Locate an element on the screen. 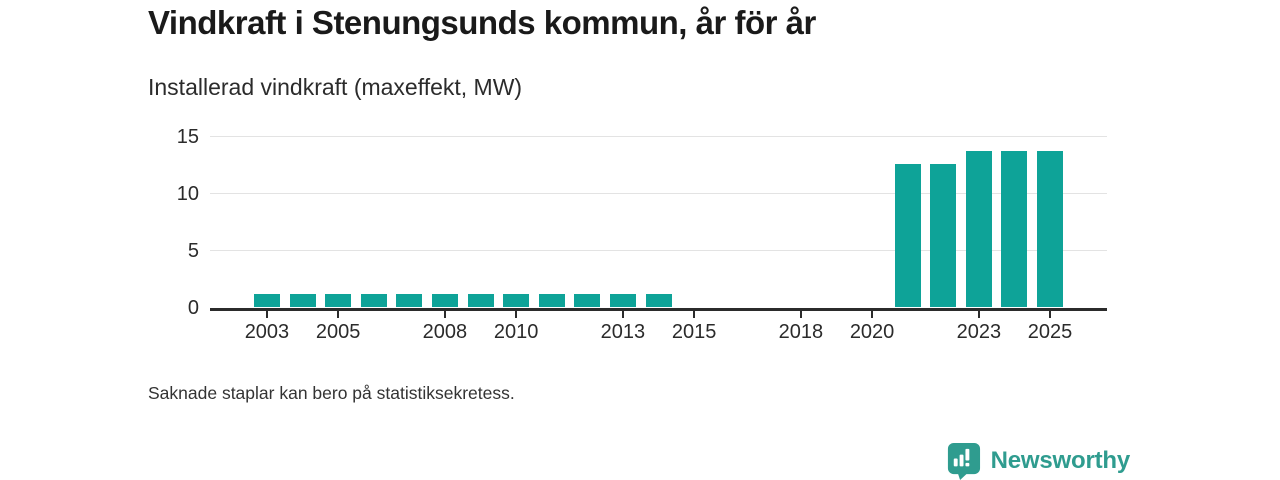 This screenshot has height=480, width=1280. chart-subtitle: Installerad vindkraft (maxeffekt, MW) is located at coordinates (335, 87).